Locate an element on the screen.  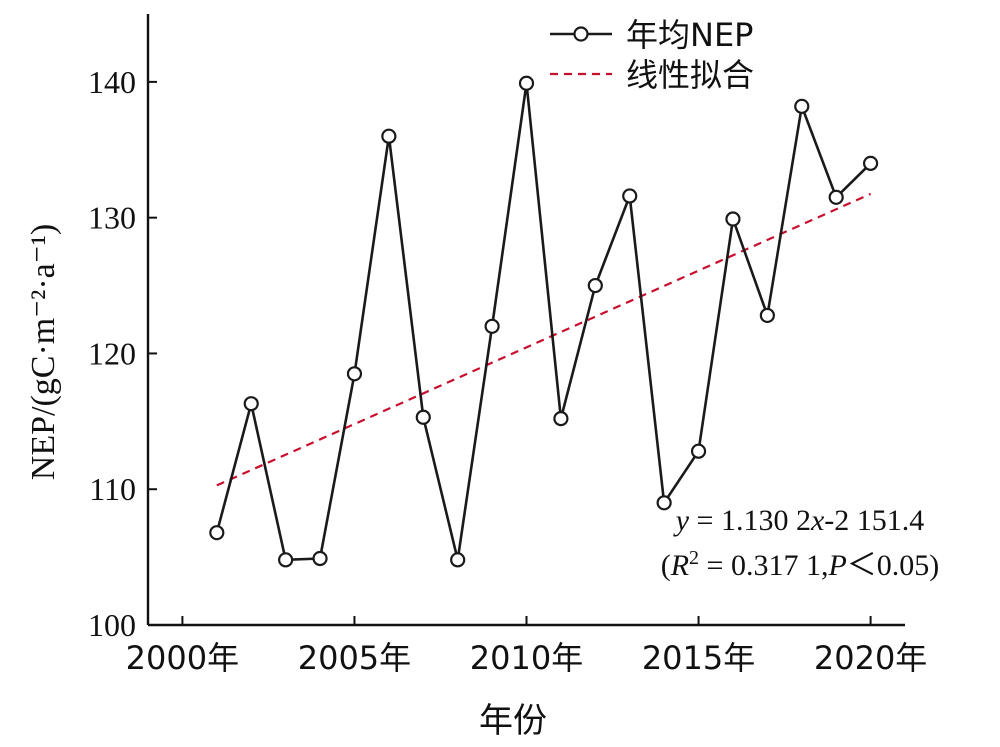
regression-stats: (R2 = 0.317 1,P＜0.05) is located at coordinates (800, 564).